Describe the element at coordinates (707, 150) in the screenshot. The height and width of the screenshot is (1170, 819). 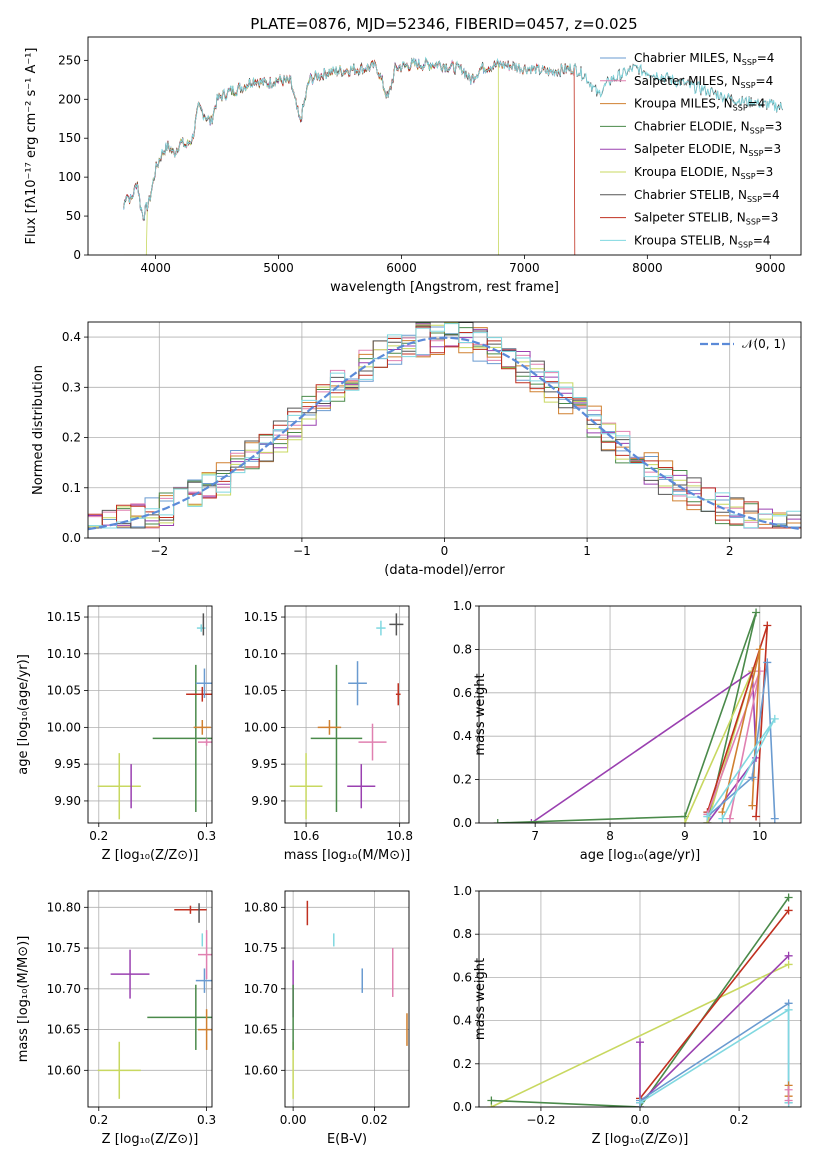
I see `legend-label: Salpeter ELODIE, NSSP=3` at that location.